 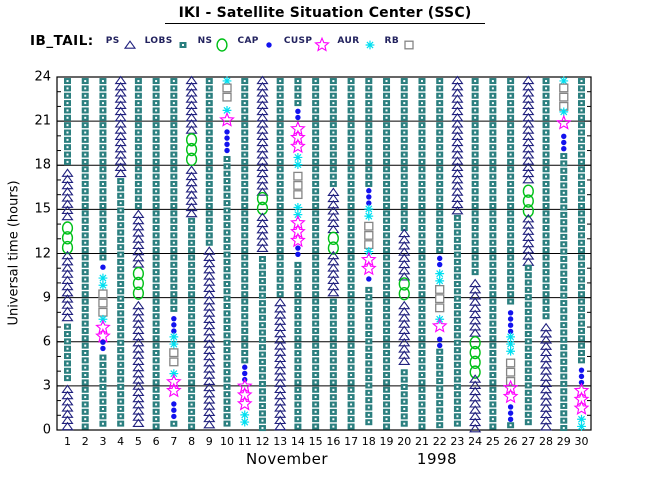 What do you see at coordinates (103, 441) in the screenshot?
I see `x-tick-label: 3` at bounding box center [103, 441].